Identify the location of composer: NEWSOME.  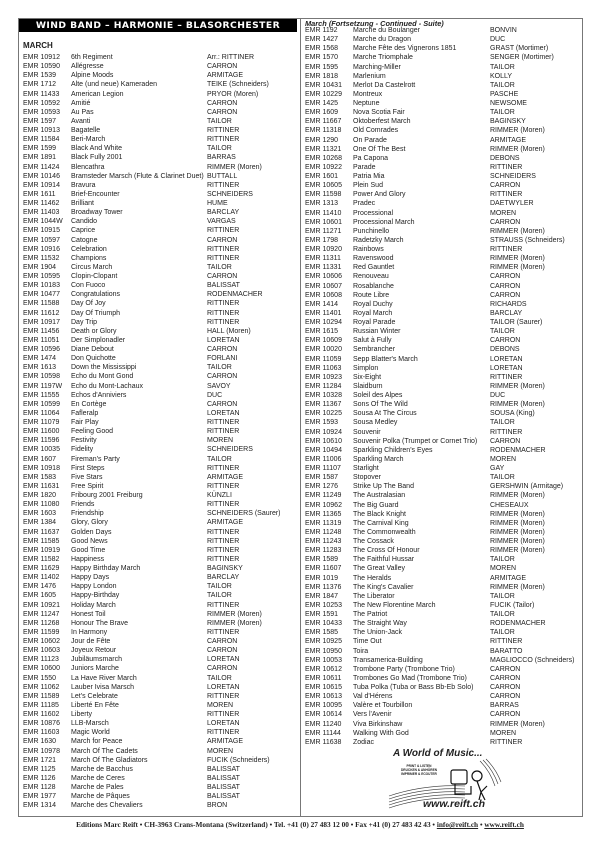
(508, 103).